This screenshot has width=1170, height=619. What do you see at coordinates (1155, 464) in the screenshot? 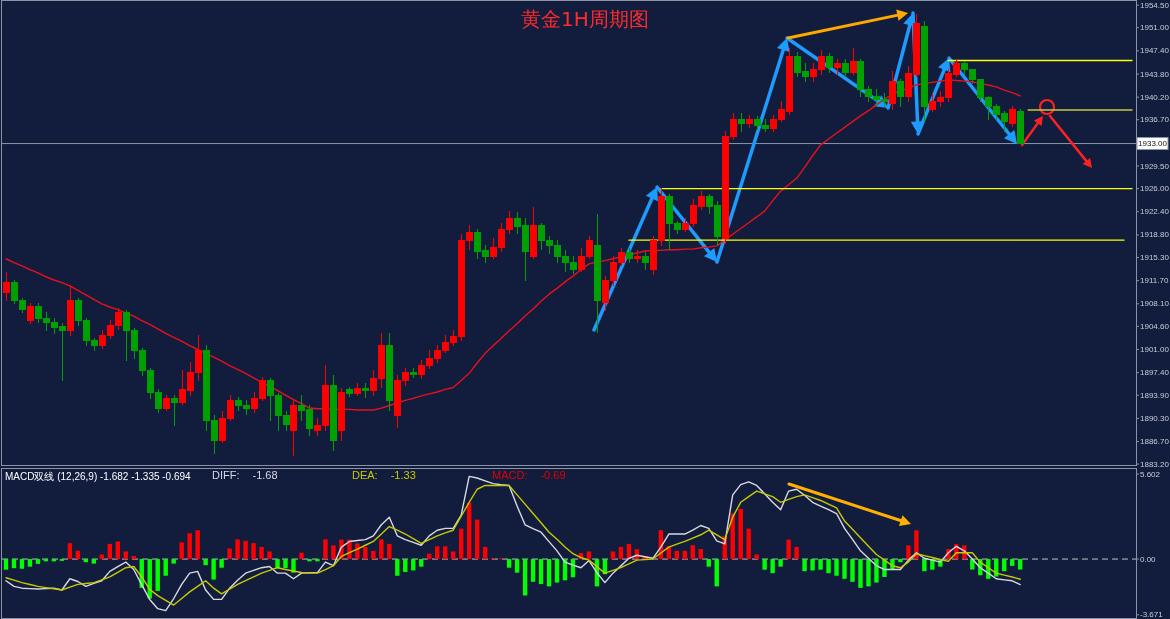
I see `y-tick-label: 1883.20` at bounding box center [1155, 464].